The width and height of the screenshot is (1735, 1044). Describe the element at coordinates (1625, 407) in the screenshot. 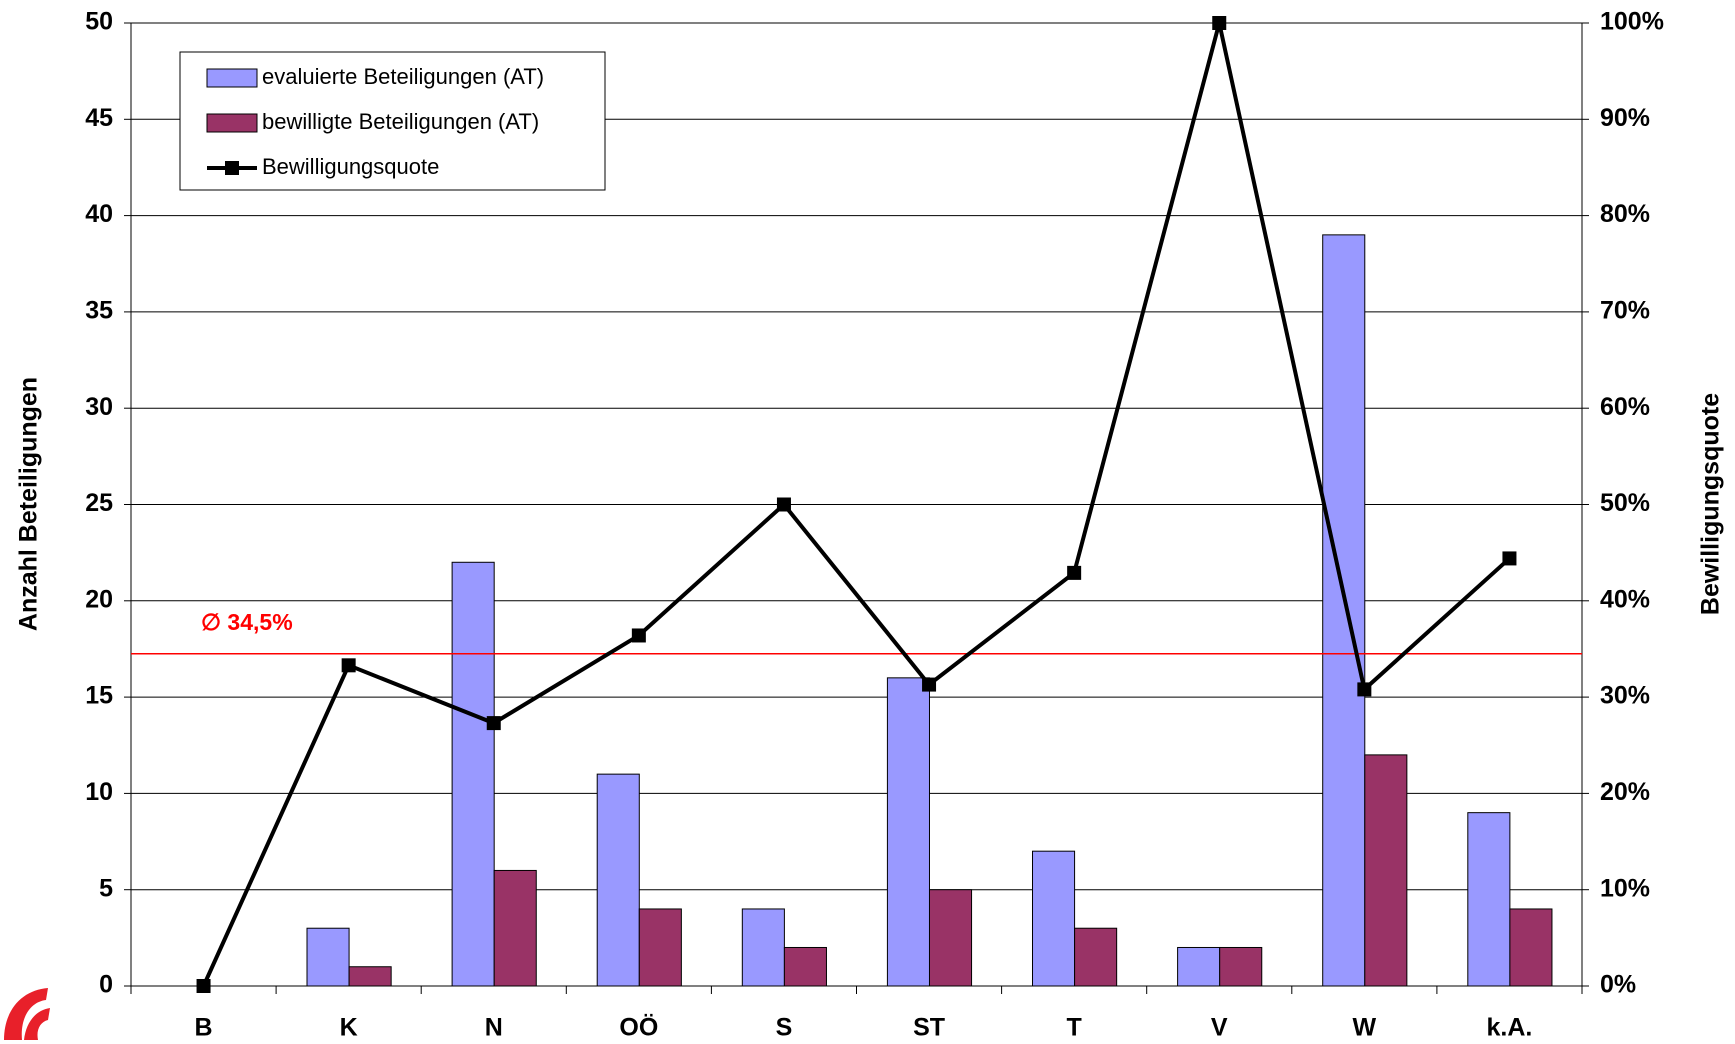

I see `y2-tick-label: 60%` at that location.